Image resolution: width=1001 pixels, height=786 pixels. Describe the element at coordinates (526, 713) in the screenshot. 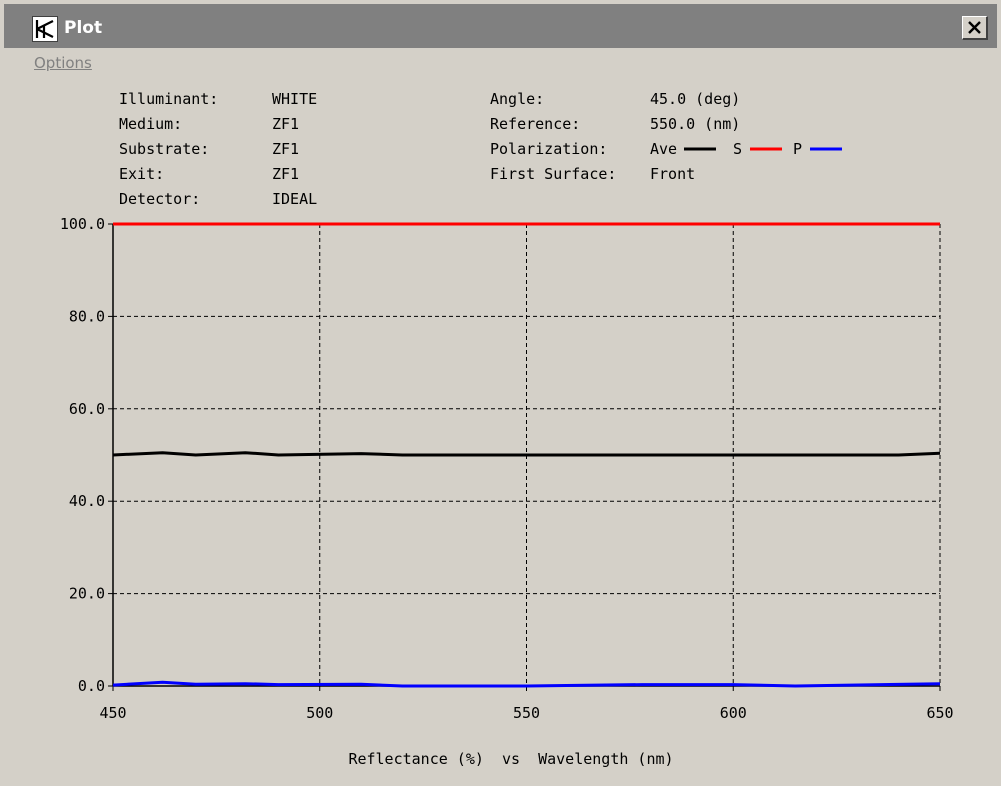

I see `x-tick-label: 550` at that location.